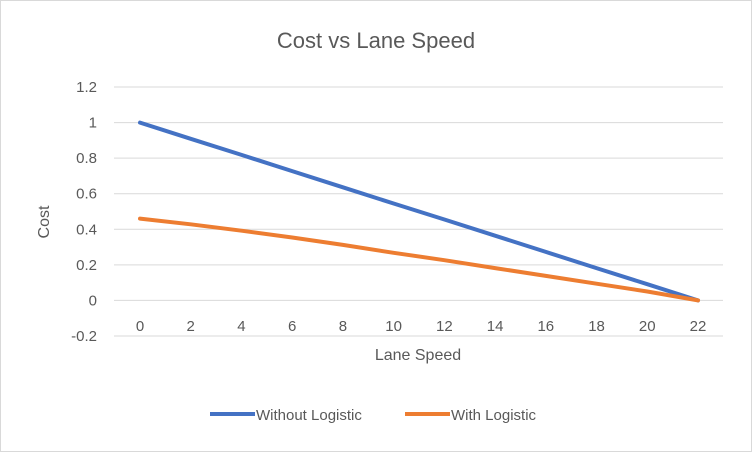 This screenshot has width=752, height=452. I want to click on y-tick-label: 1, so click(93, 123).